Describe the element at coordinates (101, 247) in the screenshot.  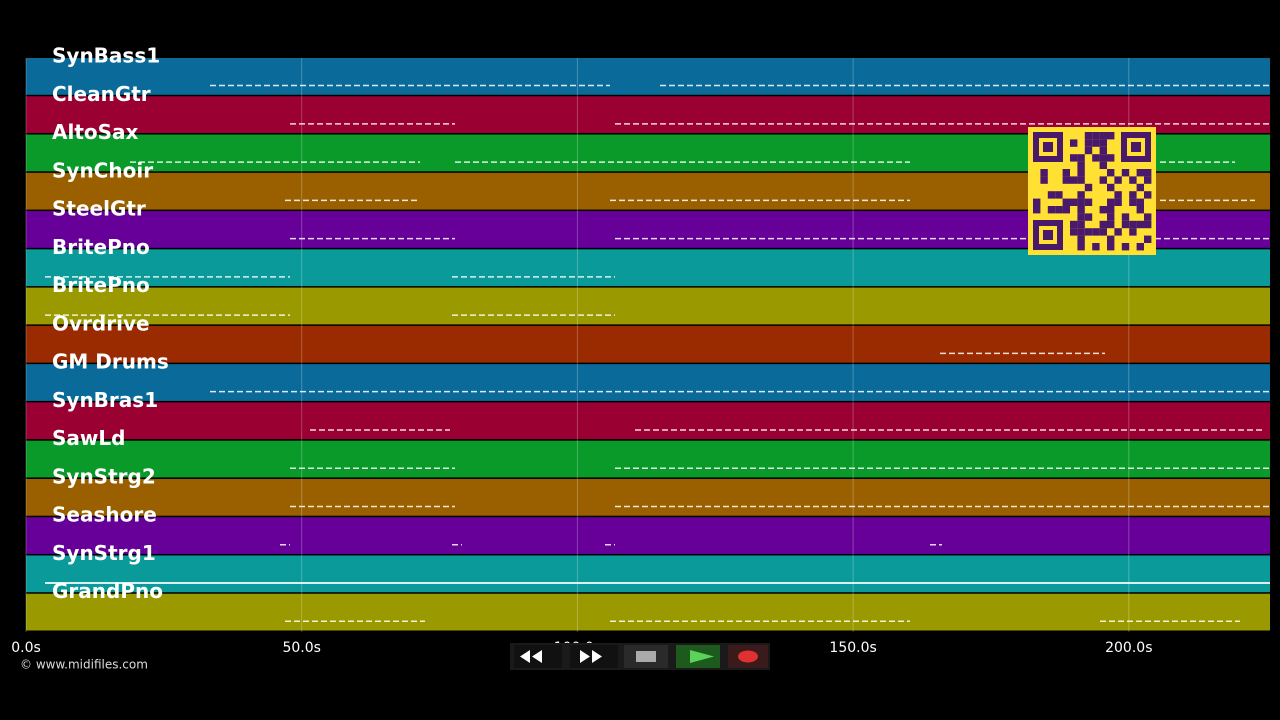
I see `track-label: BritePno` at that location.